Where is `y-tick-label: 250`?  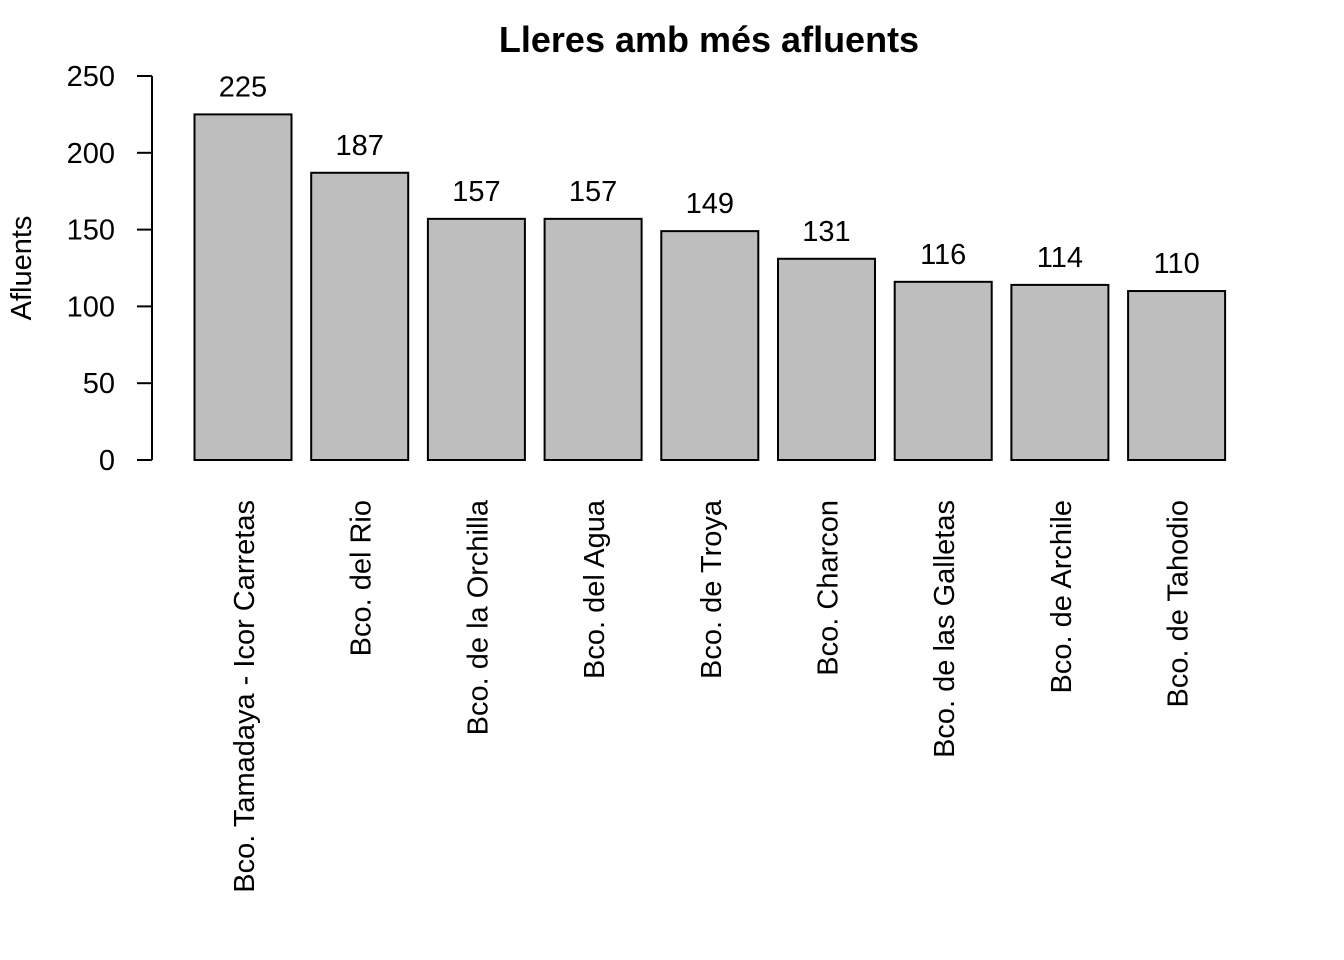
y-tick-label: 250 is located at coordinates (91, 77).